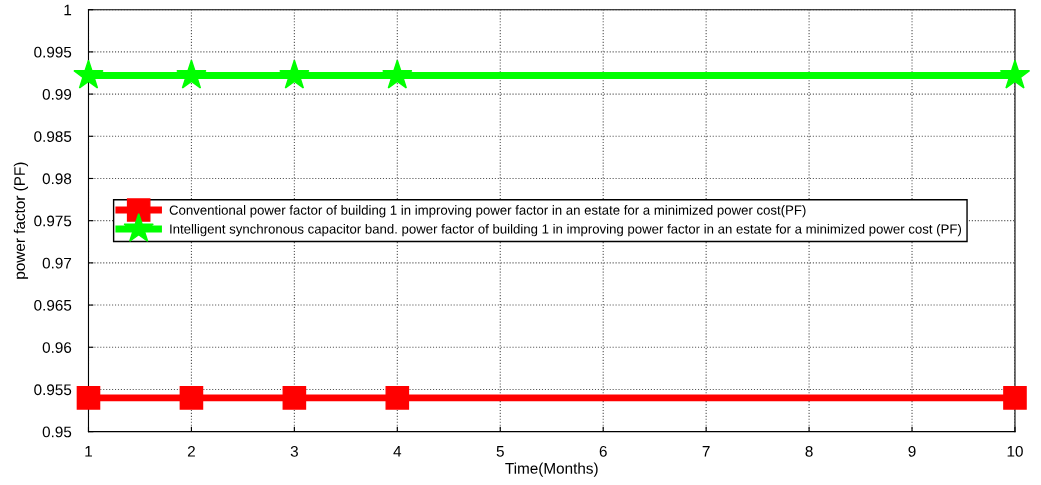 Image resolution: width=1041 pixels, height=485 pixels. Describe the element at coordinates (57, 94) in the screenshot. I see `y-tick-label: 0.99` at that location.